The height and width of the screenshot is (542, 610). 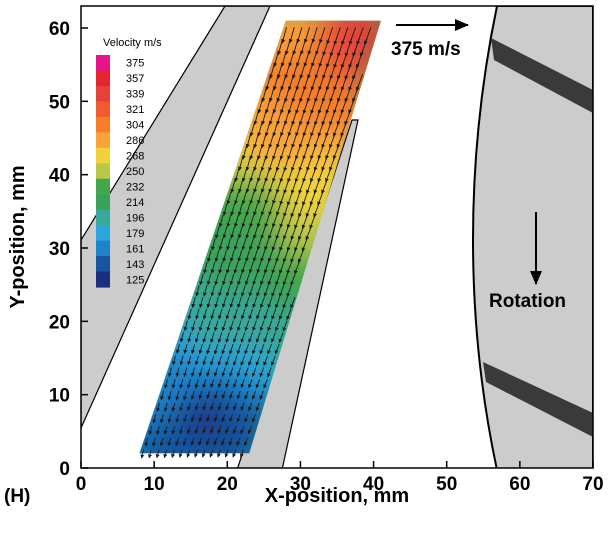 What do you see at coordinates (135, 280) in the screenshot?
I see `colorbar-value: 125` at bounding box center [135, 280].